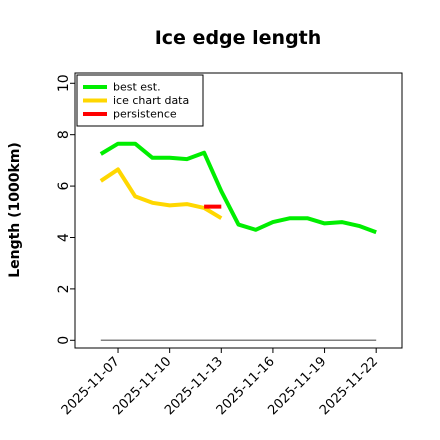 The height and width of the screenshot is (440, 440). Describe the element at coordinates (64, 340) in the screenshot. I see `y-tick-label: 0` at that location.